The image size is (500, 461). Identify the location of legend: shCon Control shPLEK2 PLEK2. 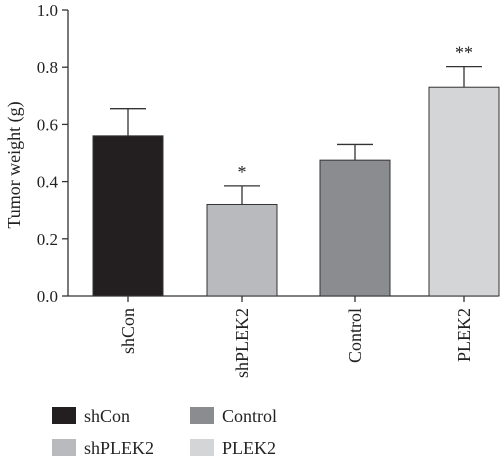
(164, 432).